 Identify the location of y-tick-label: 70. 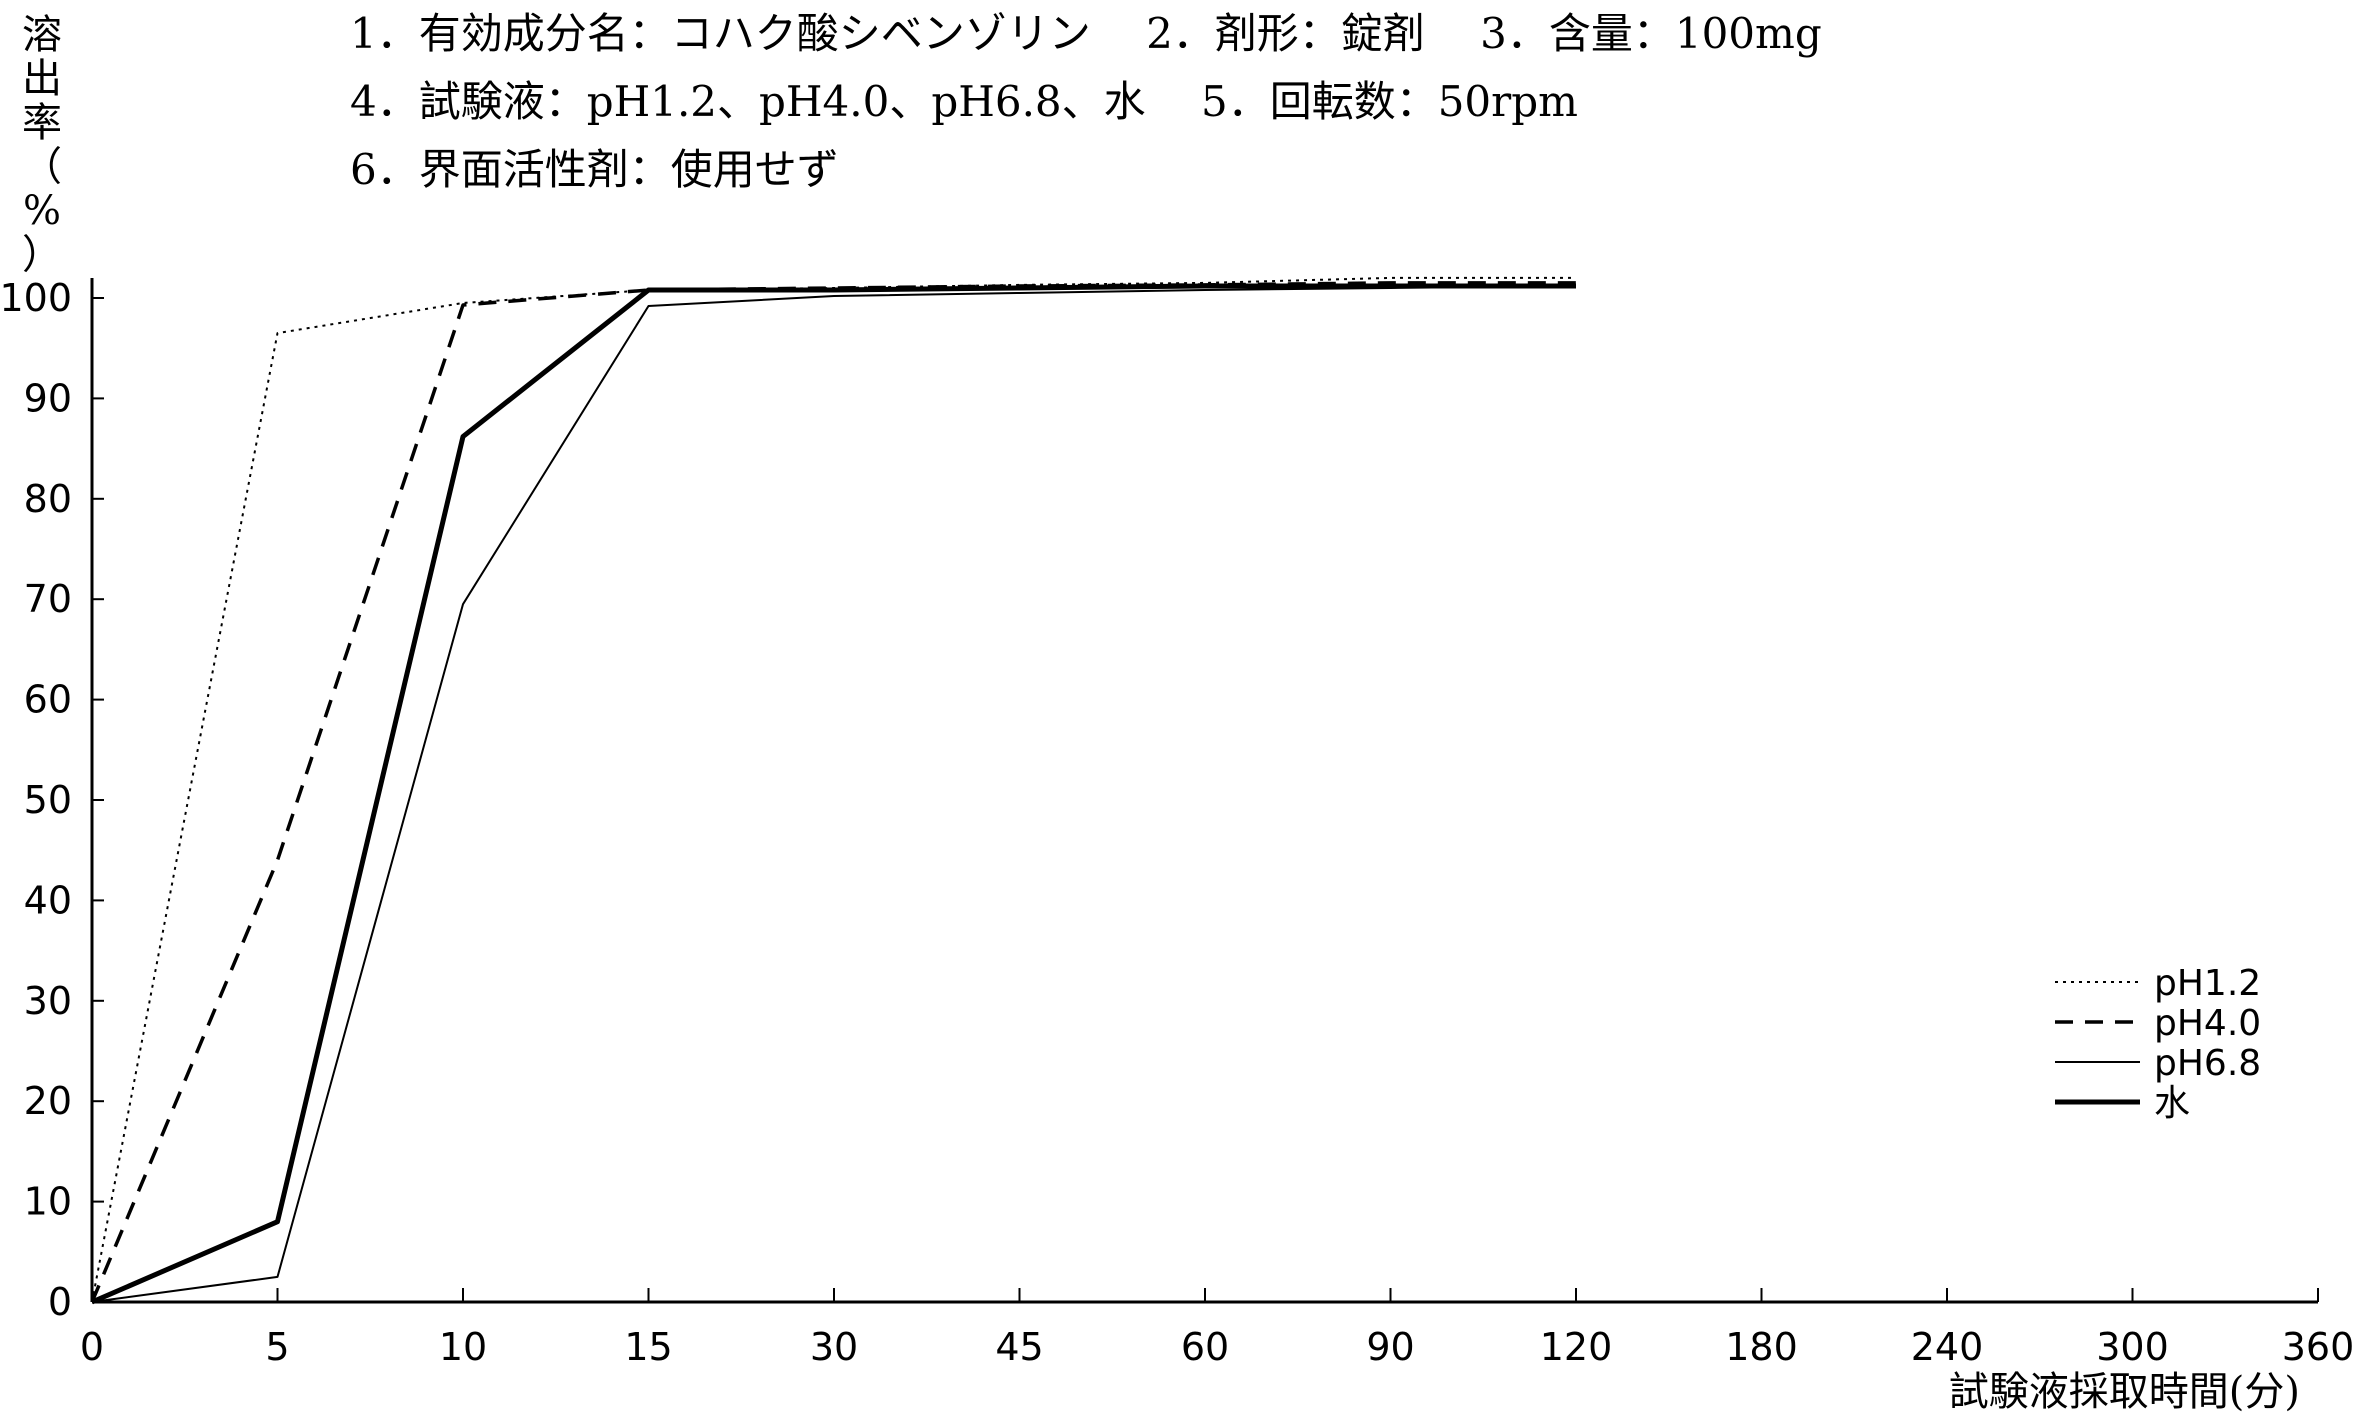
(48, 599).